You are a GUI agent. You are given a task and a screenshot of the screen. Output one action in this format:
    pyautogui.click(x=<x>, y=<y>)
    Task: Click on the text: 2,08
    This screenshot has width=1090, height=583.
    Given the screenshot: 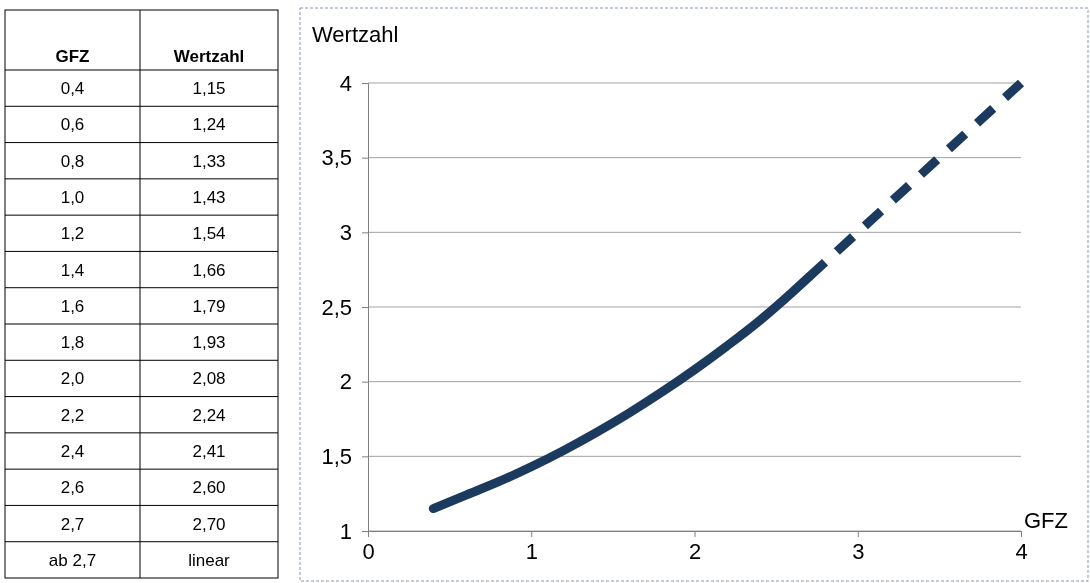 What is the action you would take?
    pyautogui.click(x=209, y=379)
    